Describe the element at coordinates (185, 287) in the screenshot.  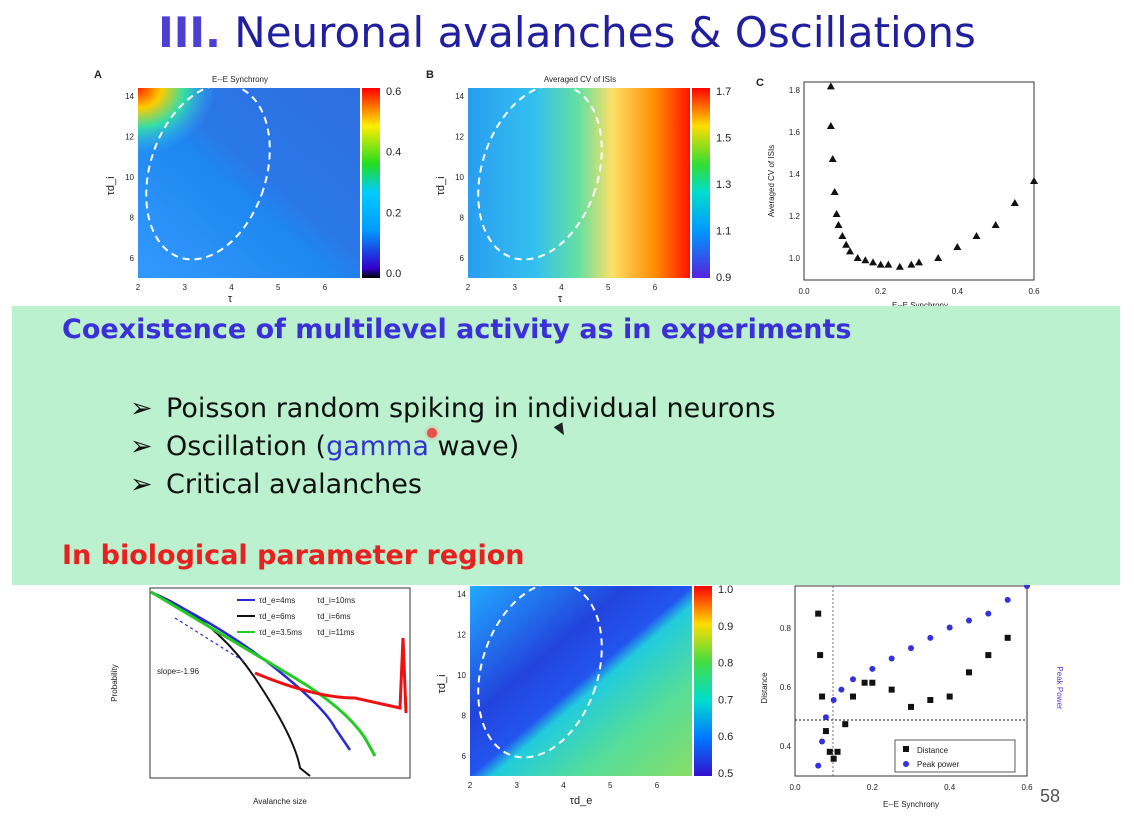
I see `panel-a-xtick: 3` at that location.